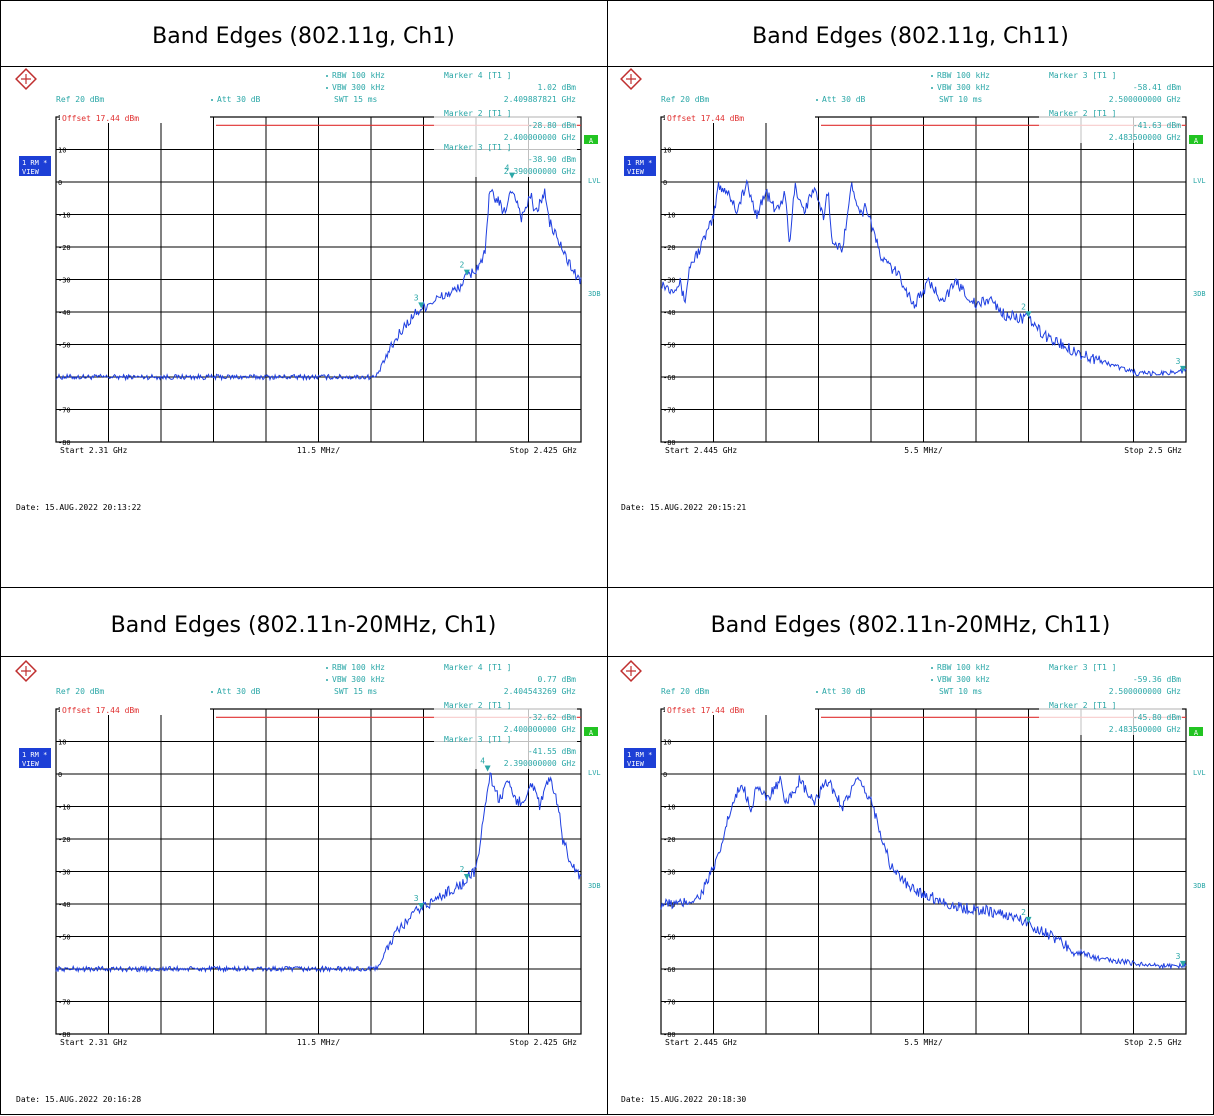  Describe the element at coordinates (910, 36) in the screenshot. I see `panel-title: Band Edges (802.11g, Ch11)` at that location.